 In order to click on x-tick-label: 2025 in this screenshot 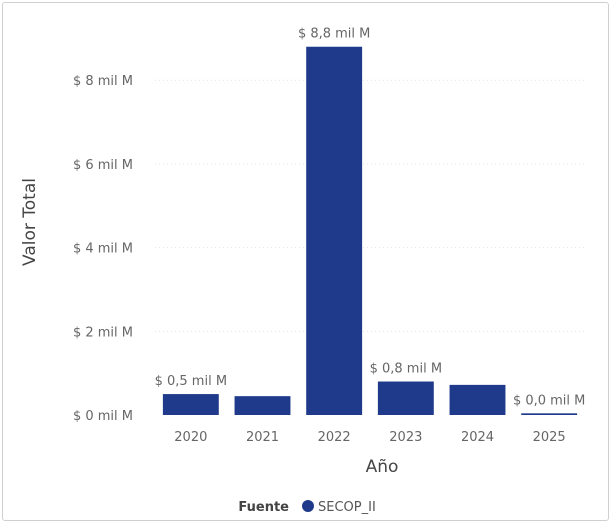, I will do `click(549, 437)`.